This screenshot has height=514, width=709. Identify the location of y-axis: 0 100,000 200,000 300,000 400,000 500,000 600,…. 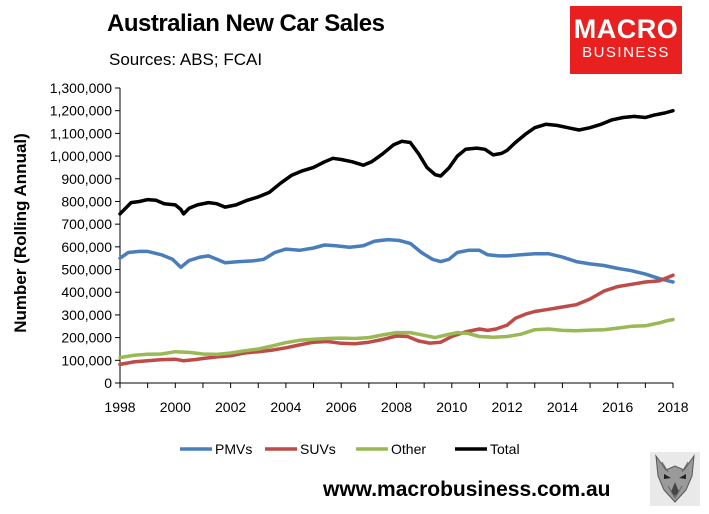
(85, 235).